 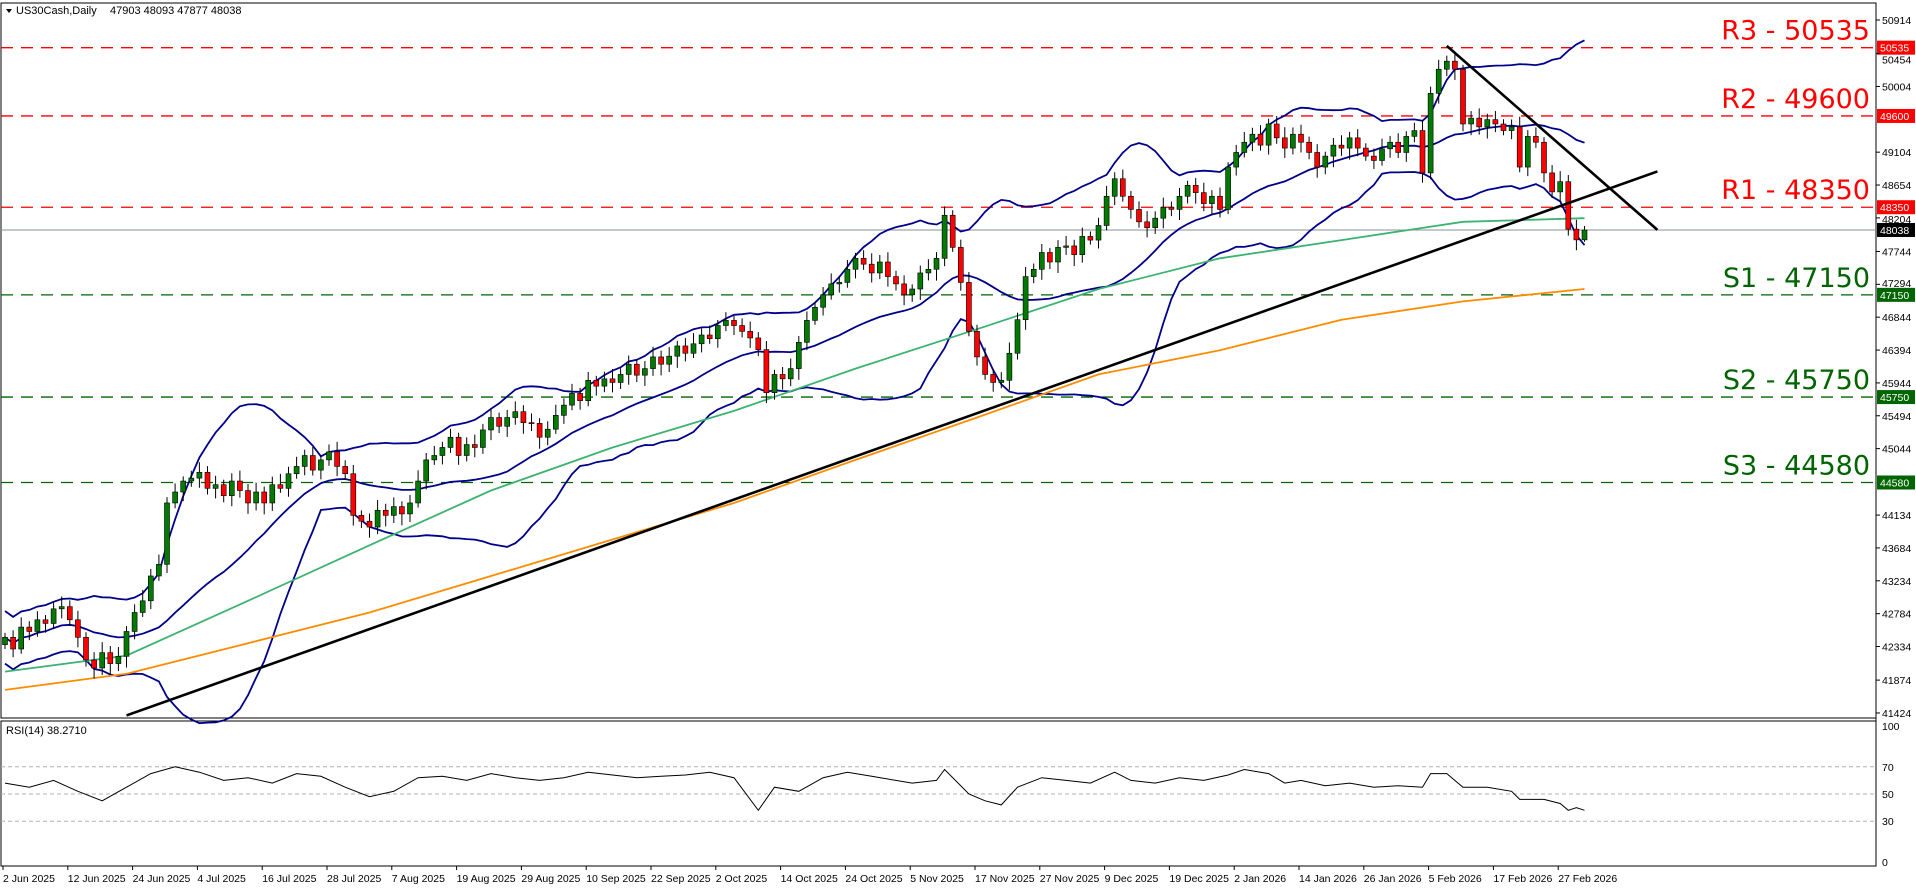 What do you see at coordinates (1896, 21) in the screenshot?
I see `price-tick-label: 50914` at bounding box center [1896, 21].